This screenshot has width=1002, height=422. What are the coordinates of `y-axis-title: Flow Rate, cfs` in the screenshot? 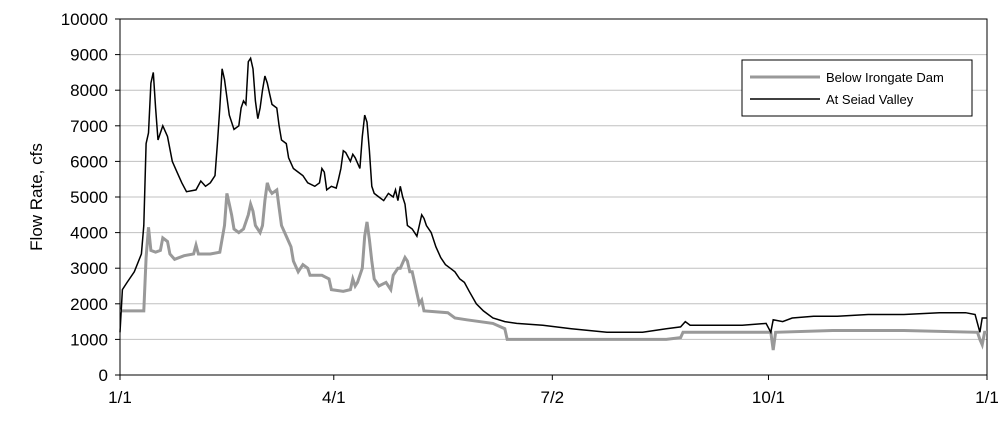 It's located at (36, 197).